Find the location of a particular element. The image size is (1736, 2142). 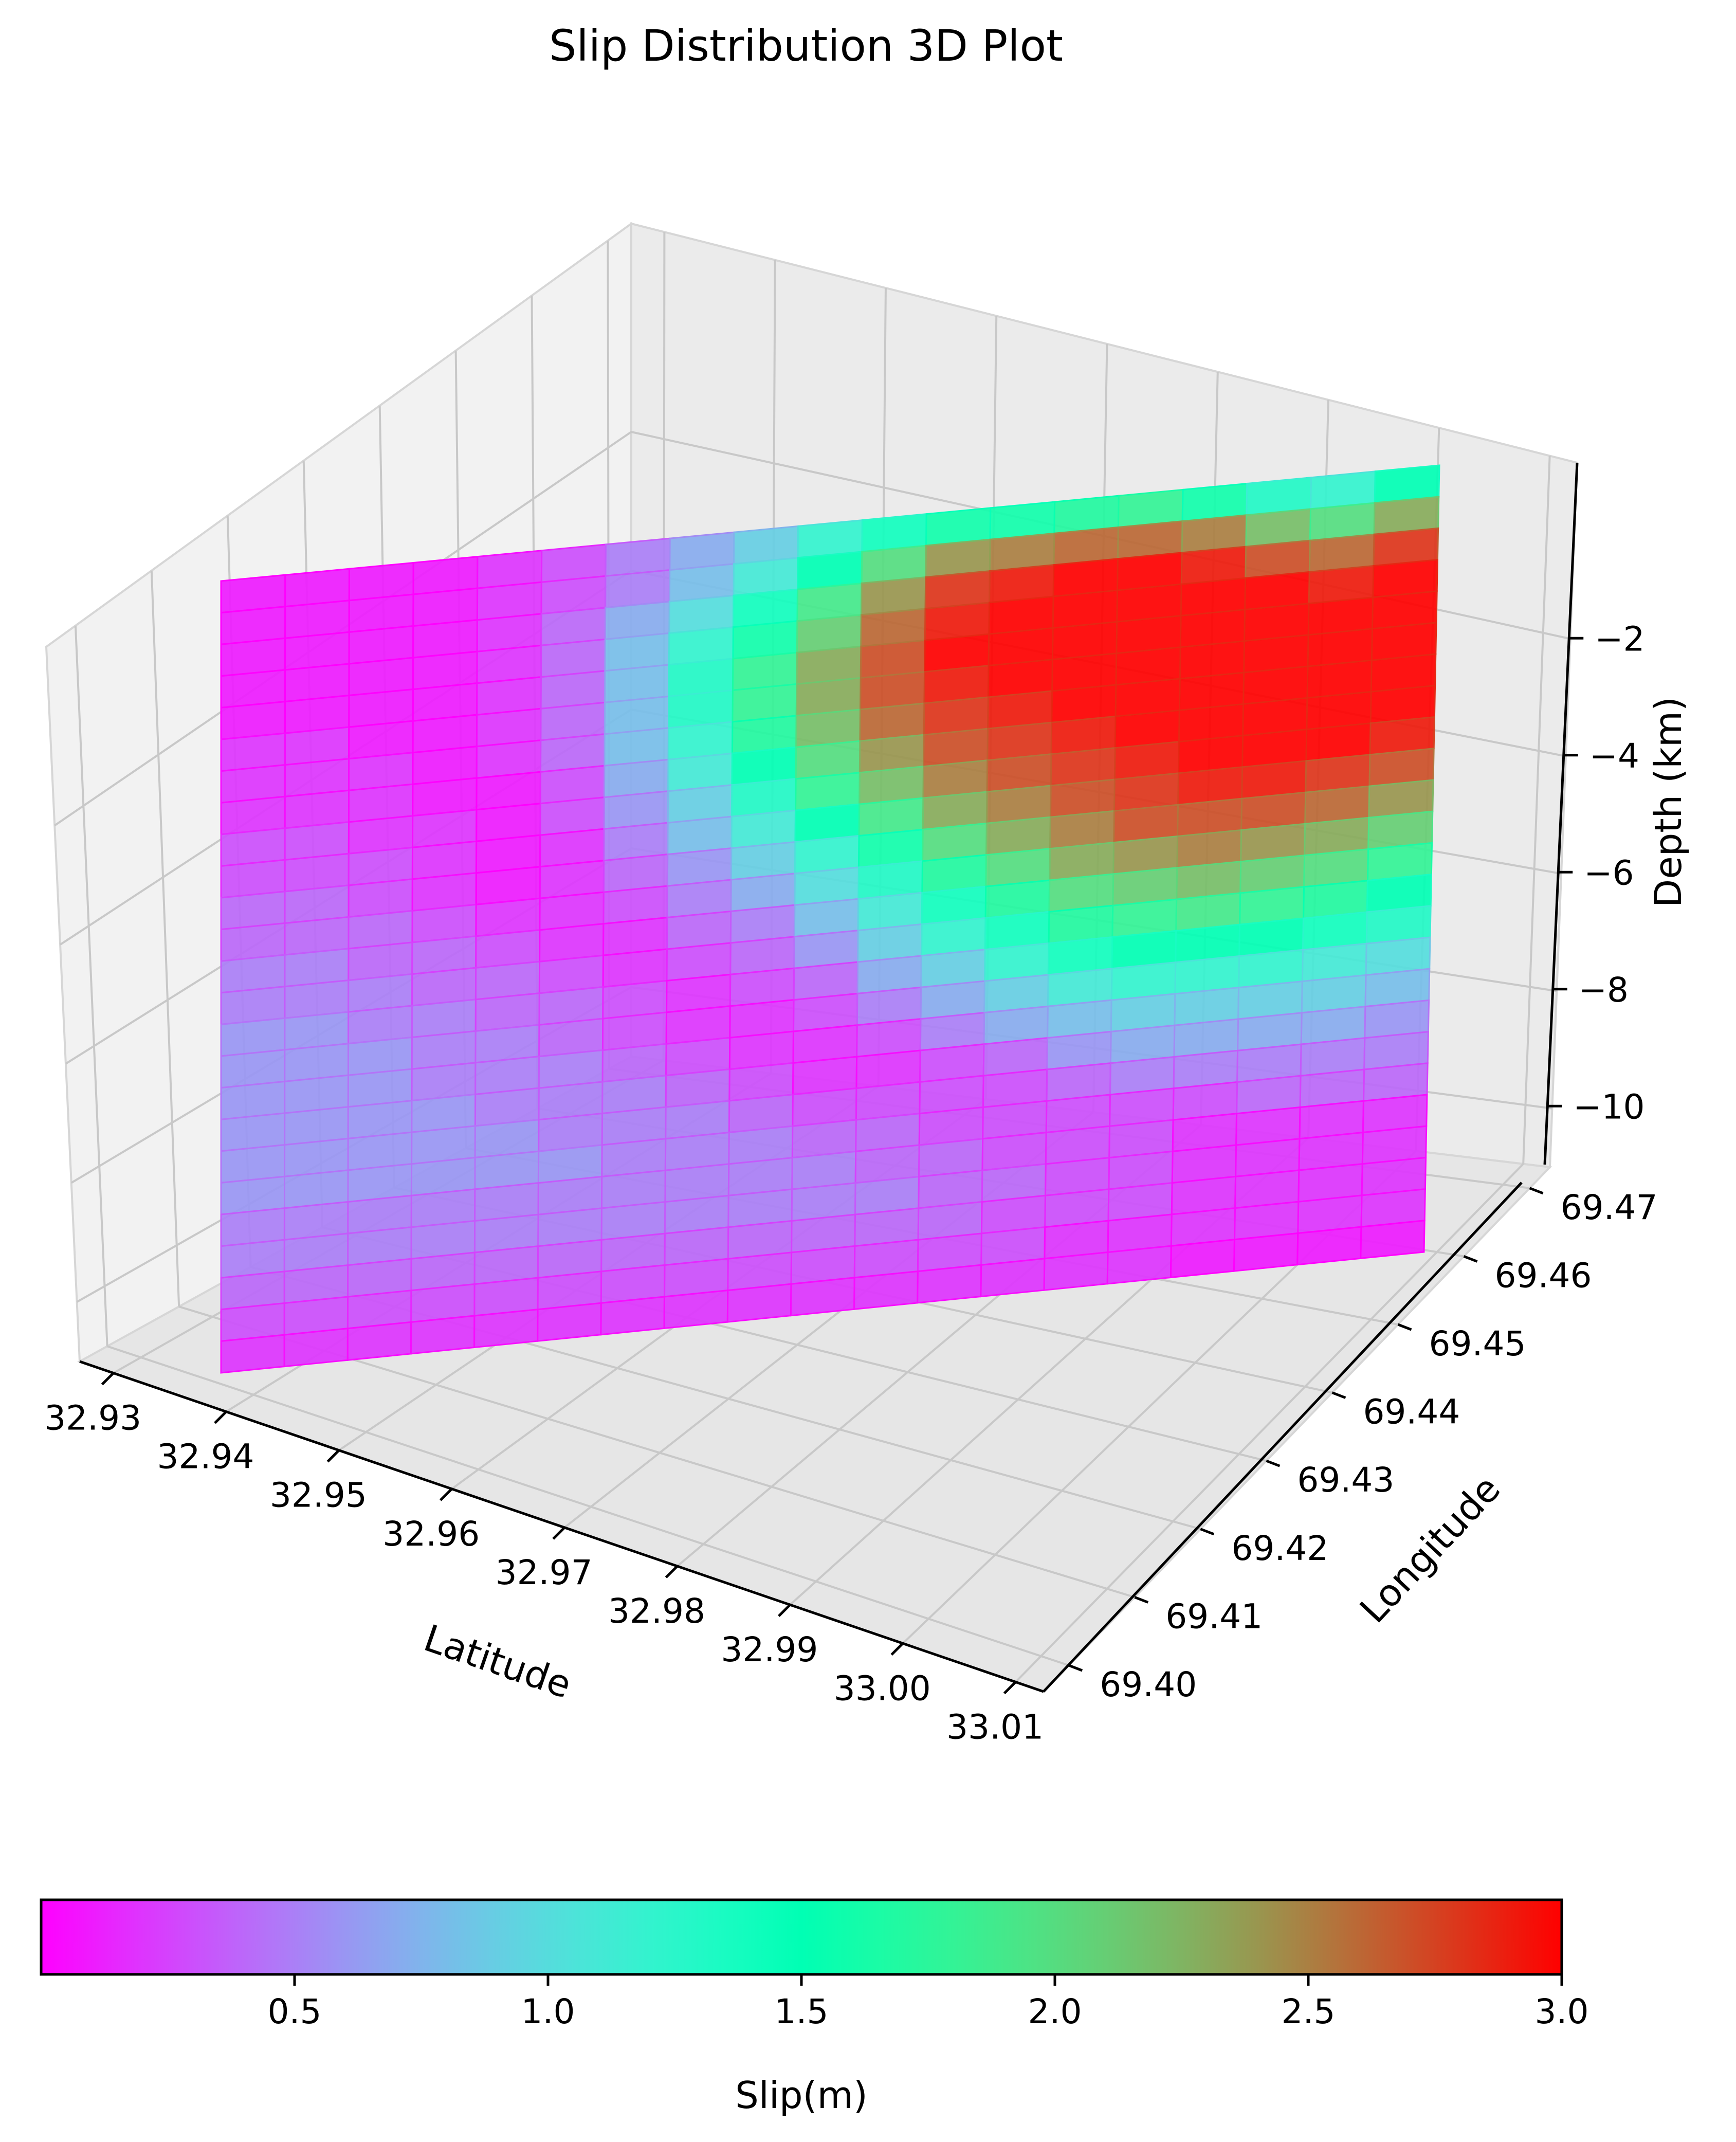

colorbar-tick-label: 1.0 is located at coordinates (548, 2011).